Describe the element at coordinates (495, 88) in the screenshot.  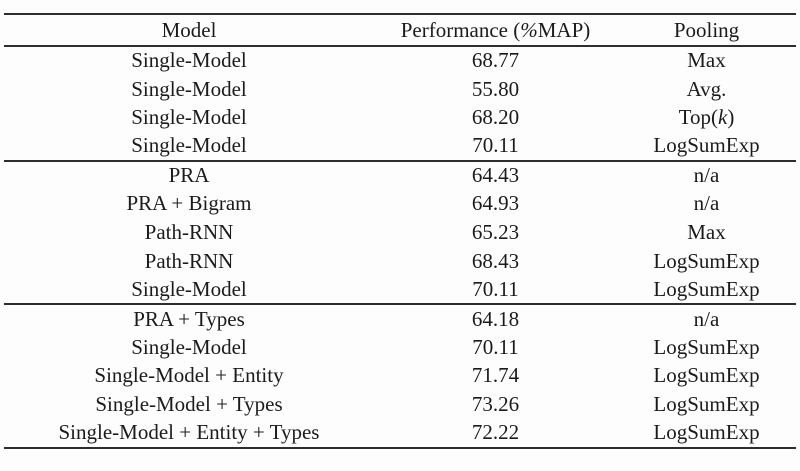
I see `performance-cell: 55.80` at that location.